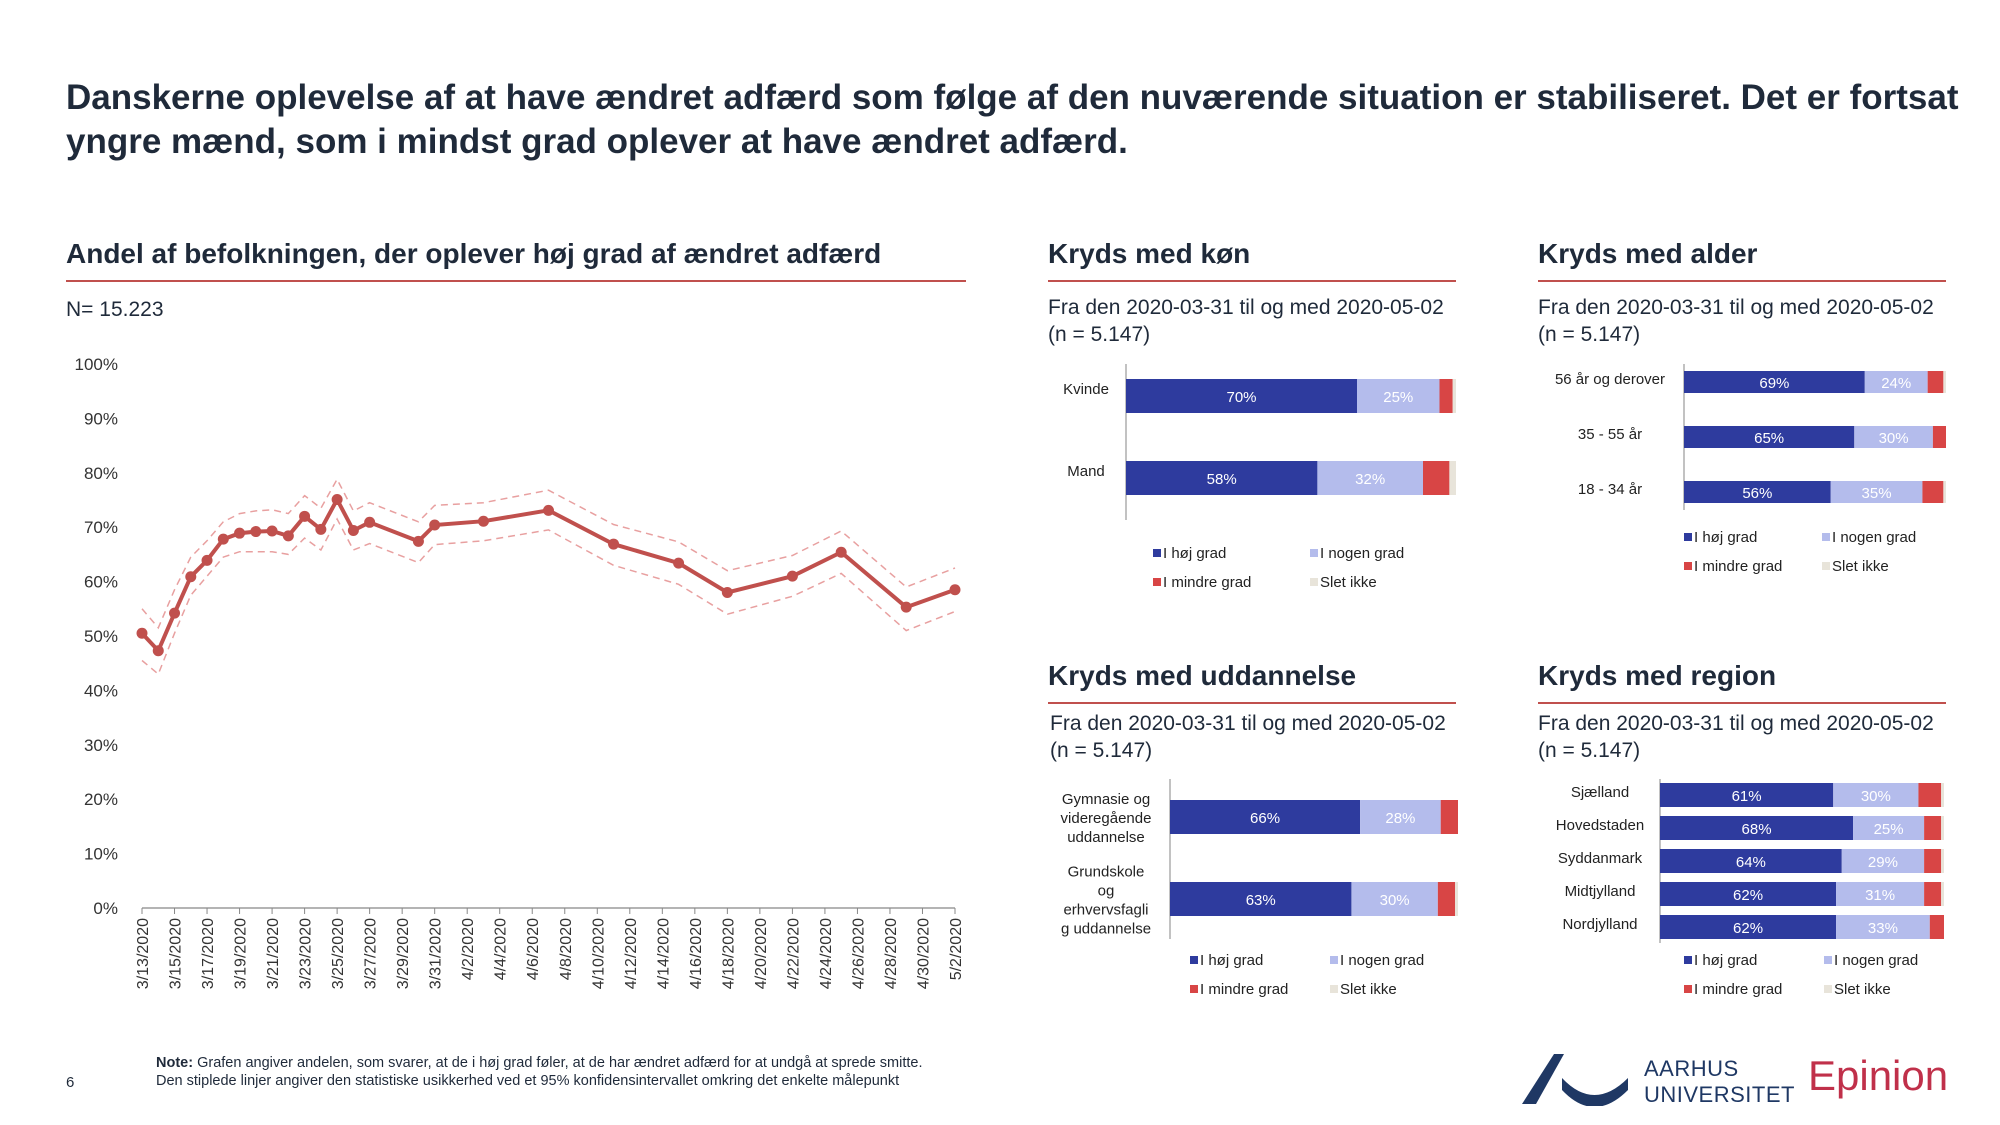 The width and height of the screenshot is (2000, 1125). I want to click on panel-udd-n: (n = 5.147), so click(1101, 750).